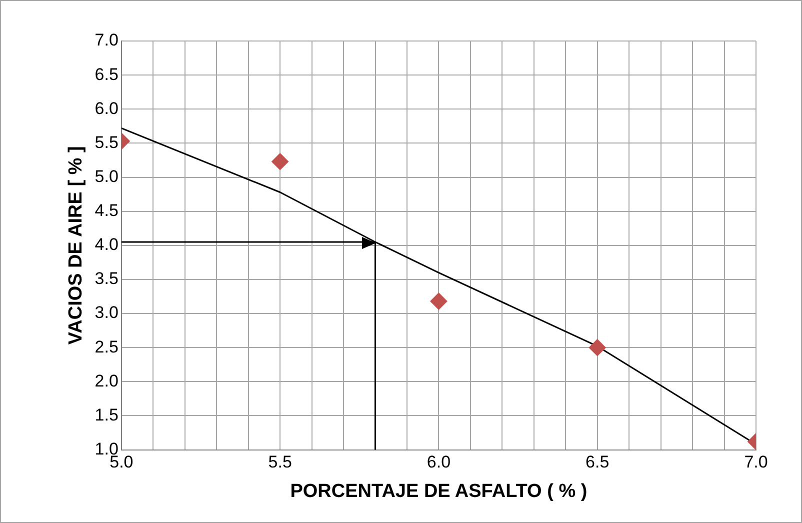 The image size is (802, 523). What do you see at coordinates (106, 278) in the screenshot?
I see `y-tick-label: 3.5` at bounding box center [106, 278].